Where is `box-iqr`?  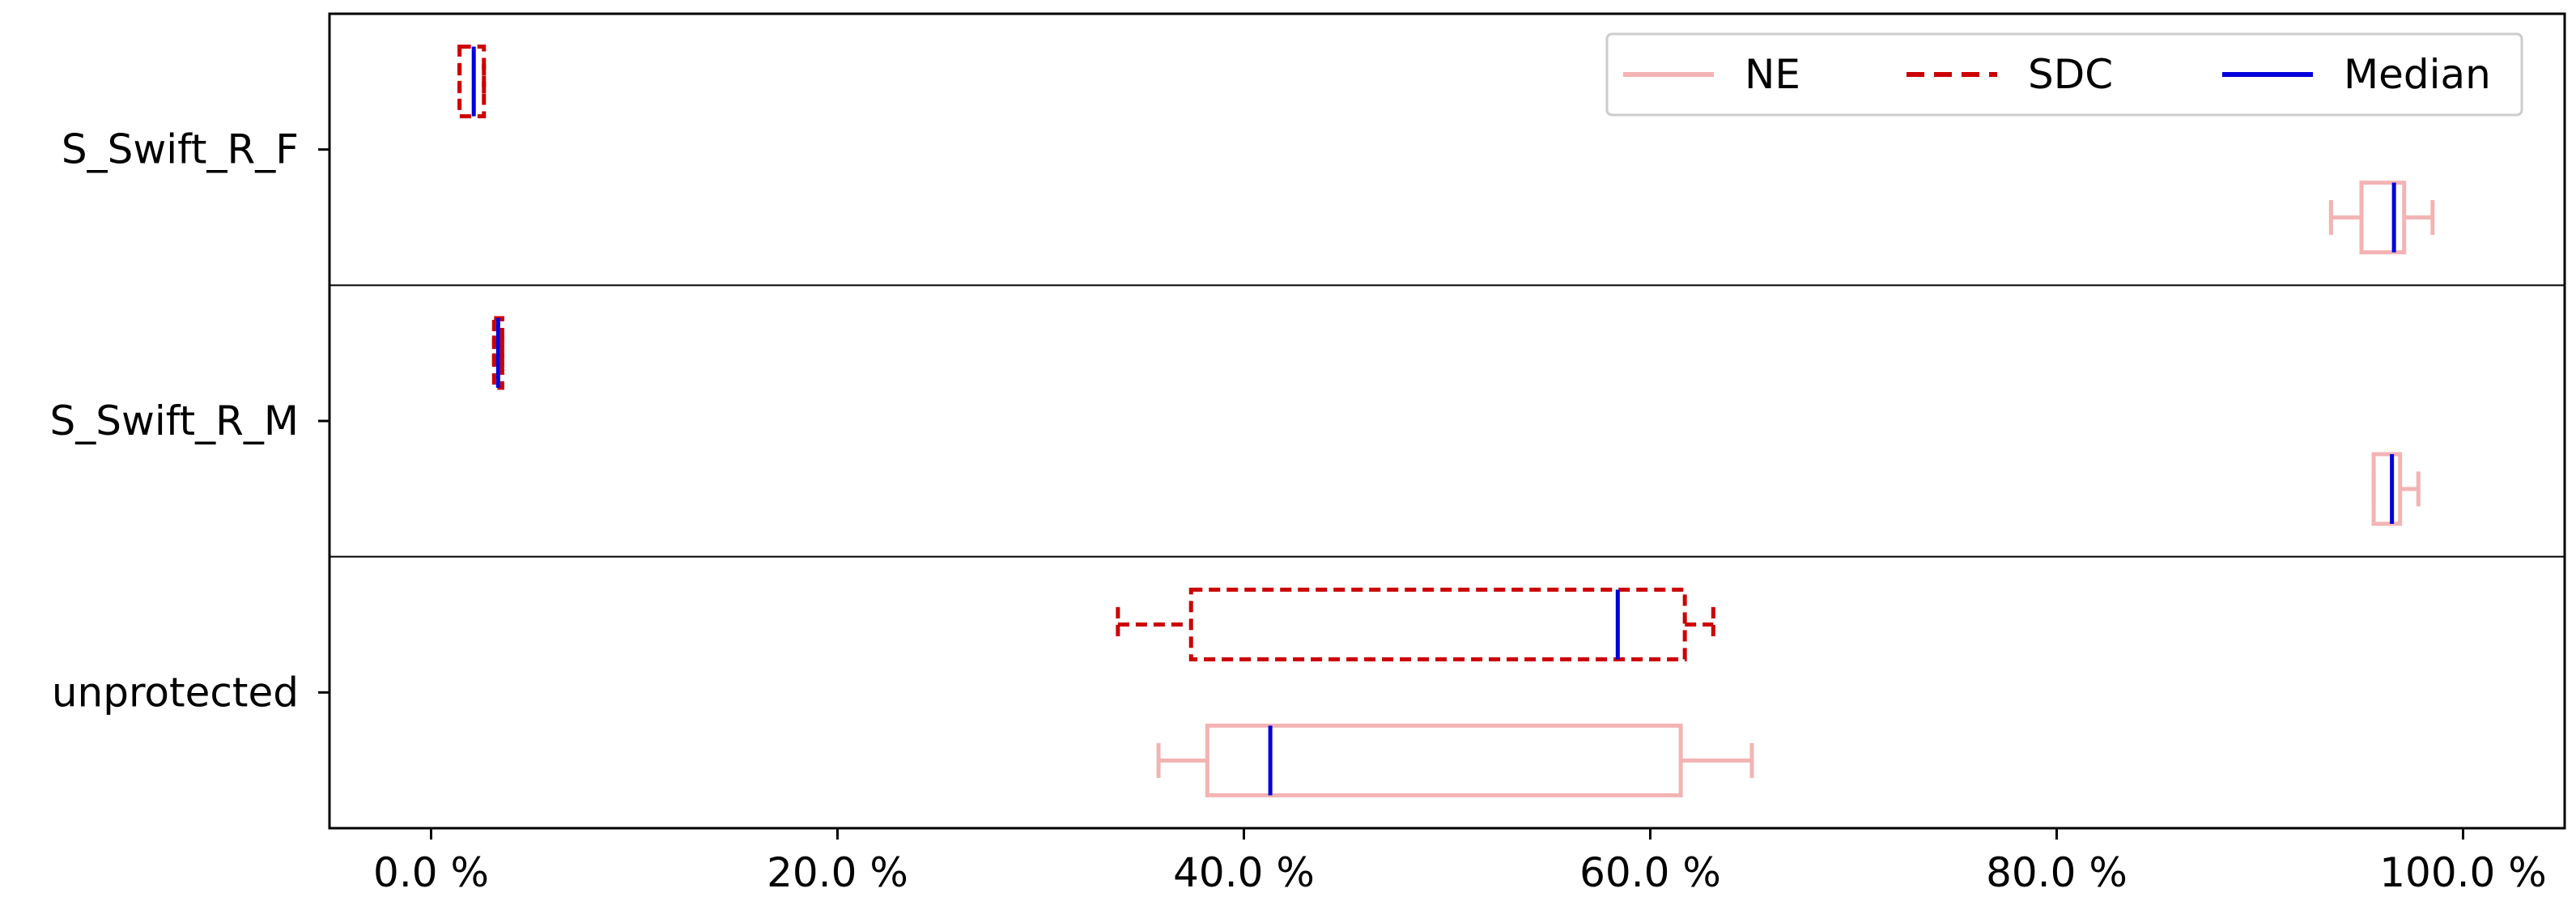 box-iqr is located at coordinates (472, 82).